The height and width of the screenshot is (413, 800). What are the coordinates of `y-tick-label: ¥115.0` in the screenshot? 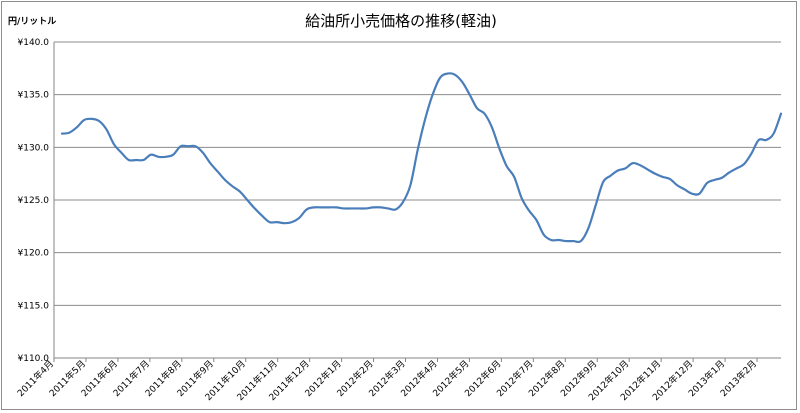 It's located at (34, 306).